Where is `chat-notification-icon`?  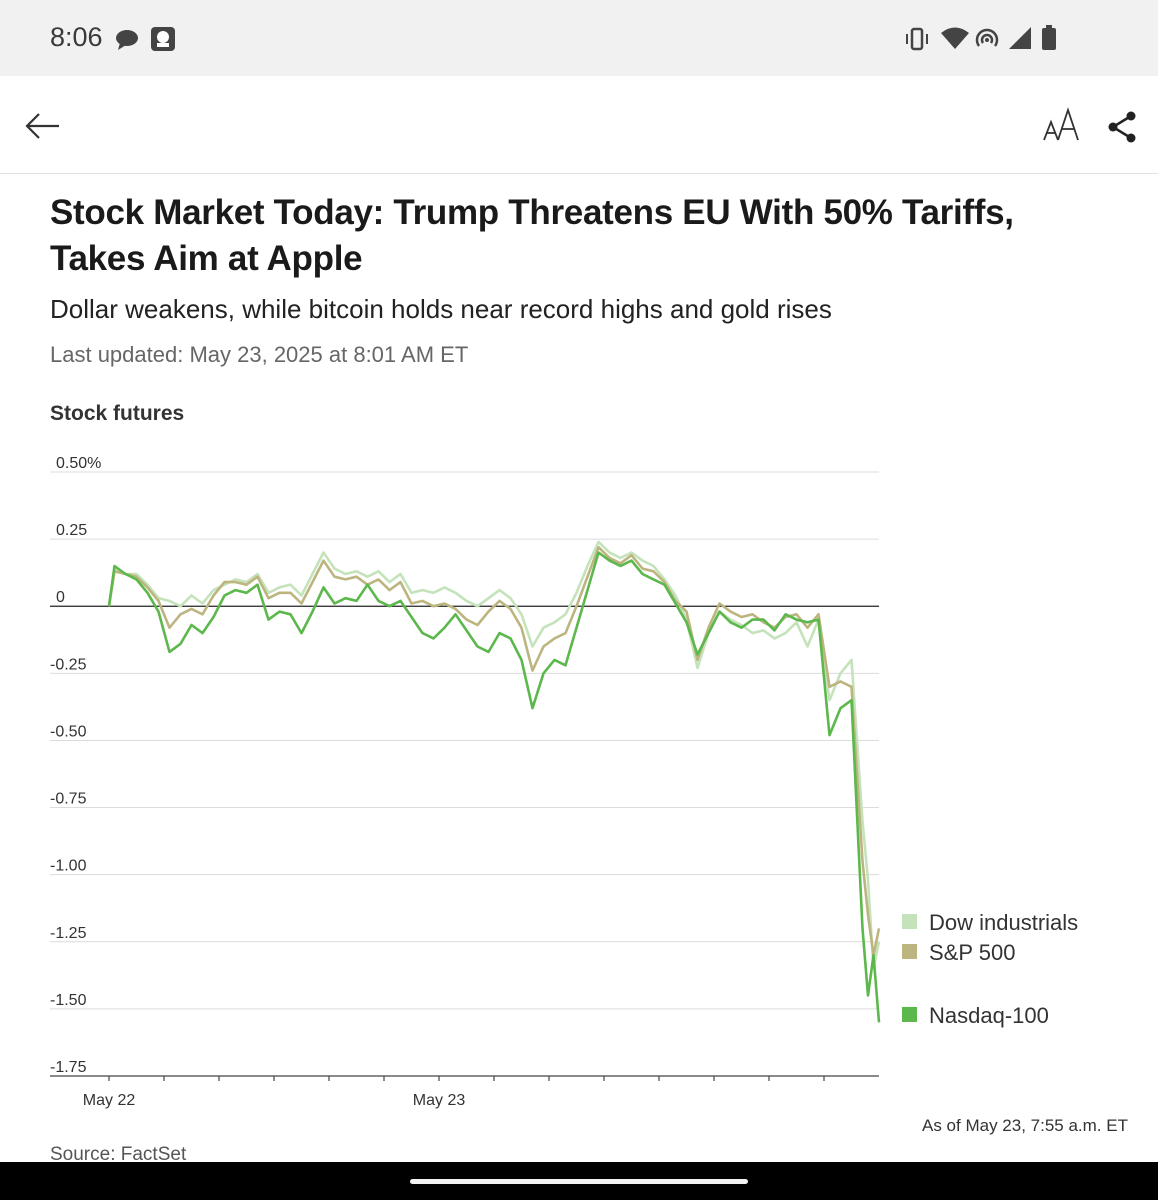 chat-notification-icon is located at coordinates (127, 40).